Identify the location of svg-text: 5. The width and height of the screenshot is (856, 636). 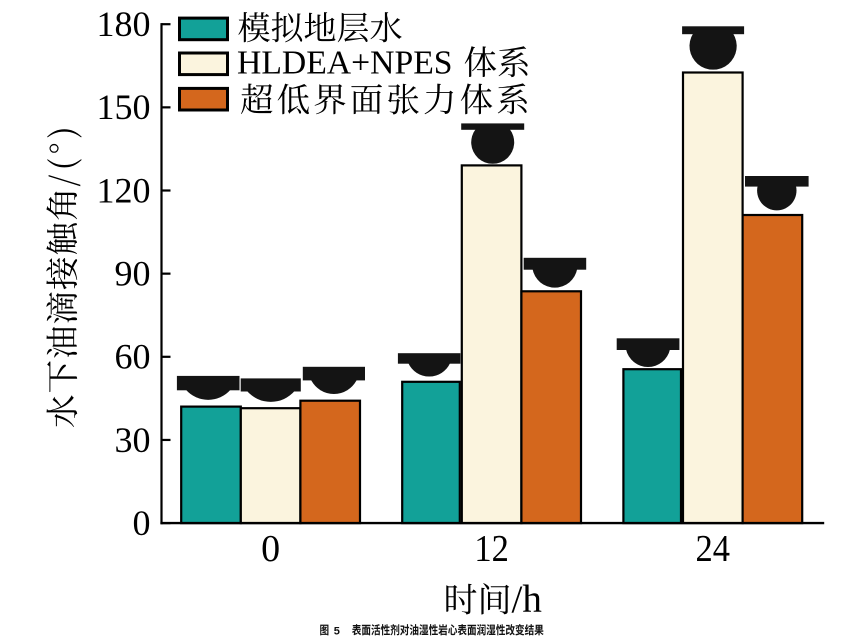
(337, 630).